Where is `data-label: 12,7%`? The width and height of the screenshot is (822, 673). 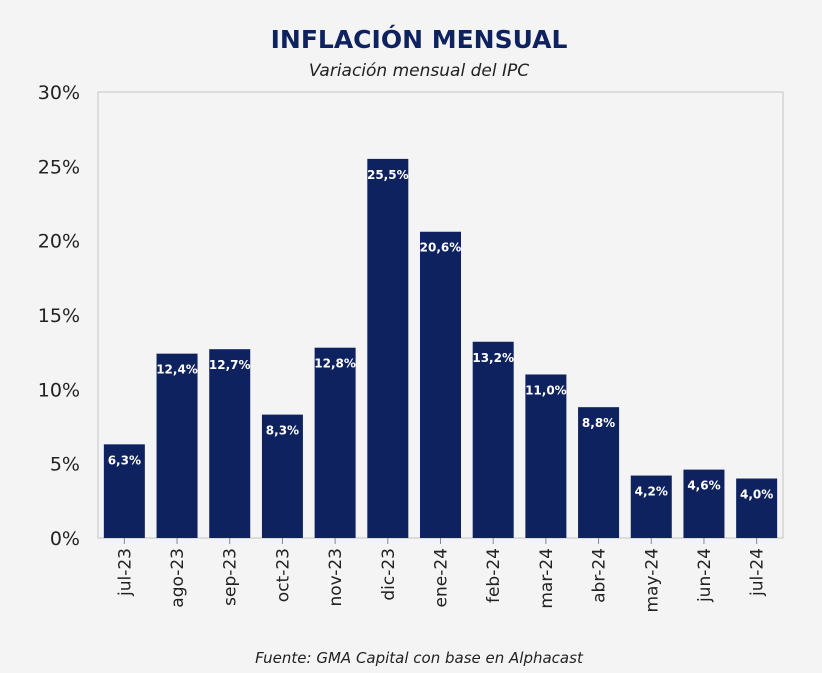 data-label: 12,7% is located at coordinates (230, 365).